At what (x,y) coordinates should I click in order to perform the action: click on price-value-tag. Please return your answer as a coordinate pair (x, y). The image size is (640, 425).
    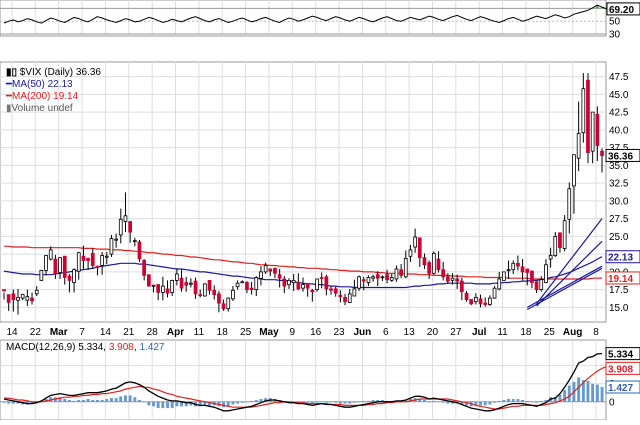
    Looking at the image, I should click on (622, 155).